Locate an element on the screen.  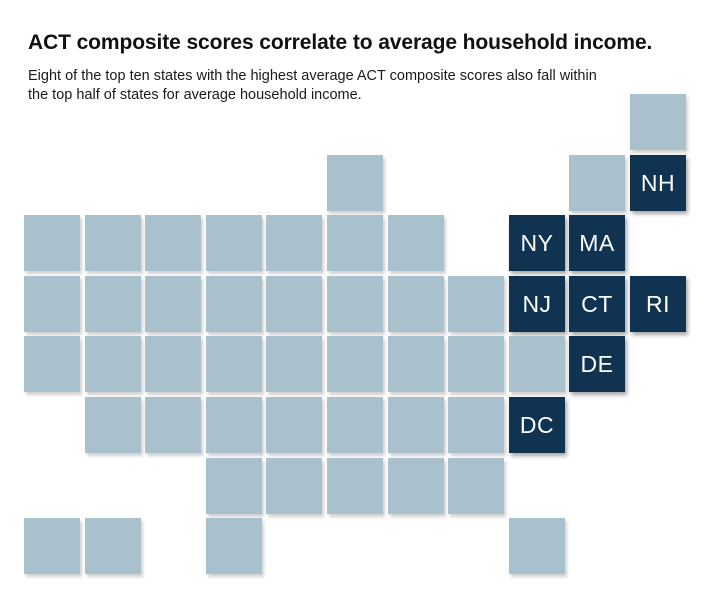
state-tile-ct: CT is located at coordinates (597, 304).